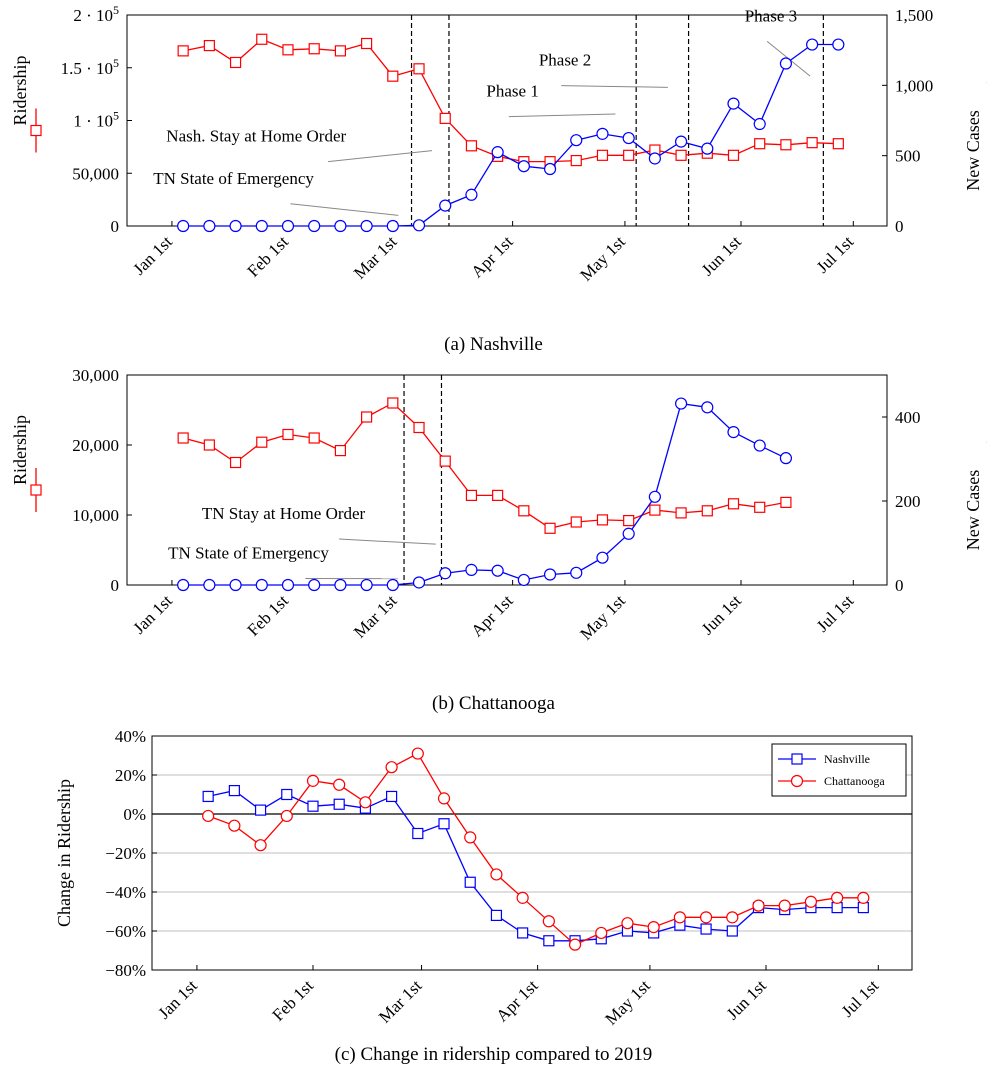 The width and height of the screenshot is (987, 1074). I want to click on y-right-tick-label: 500, so click(908, 156).